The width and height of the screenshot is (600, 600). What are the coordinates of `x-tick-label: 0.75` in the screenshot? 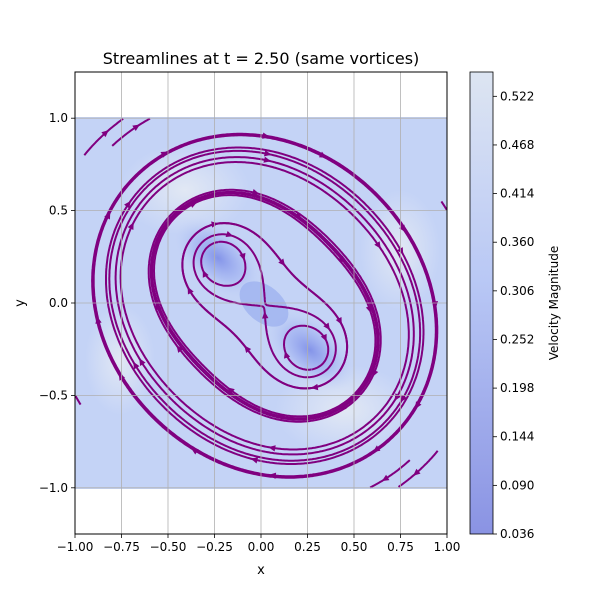 It's located at (400, 547).